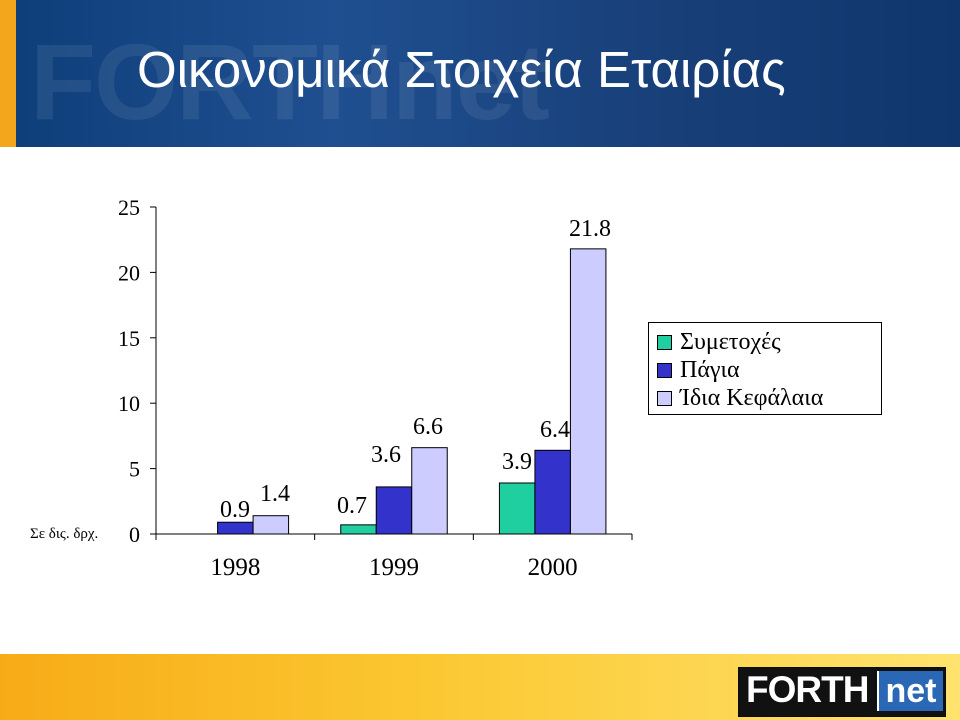 Image resolution: width=960 pixels, height=720 pixels. What do you see at coordinates (275, 494) in the screenshot?
I see `data-label: 1.4` at bounding box center [275, 494].